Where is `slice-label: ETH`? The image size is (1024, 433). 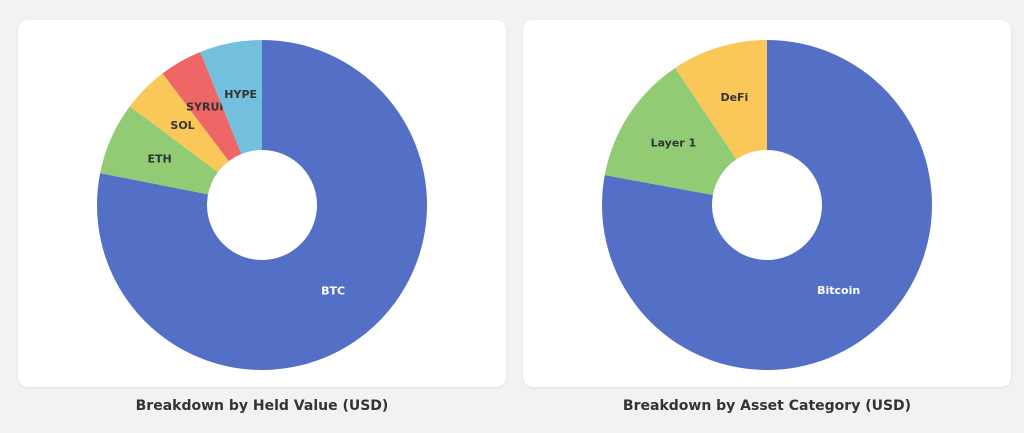
slice-label: ETH is located at coordinates (160, 159).